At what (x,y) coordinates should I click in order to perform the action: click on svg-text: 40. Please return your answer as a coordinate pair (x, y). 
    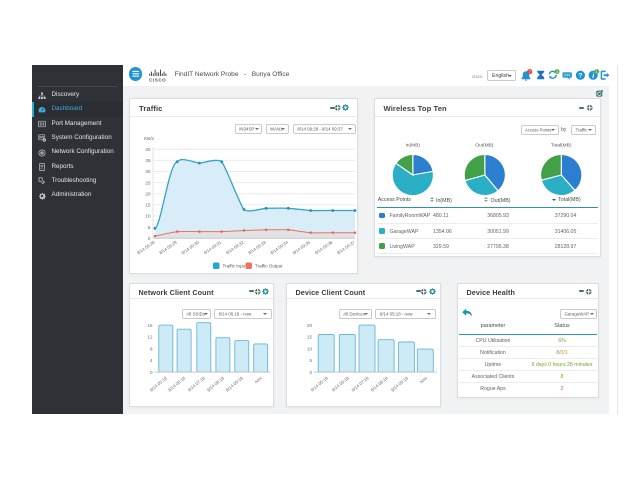
    Looking at the image, I should click on (148, 149).